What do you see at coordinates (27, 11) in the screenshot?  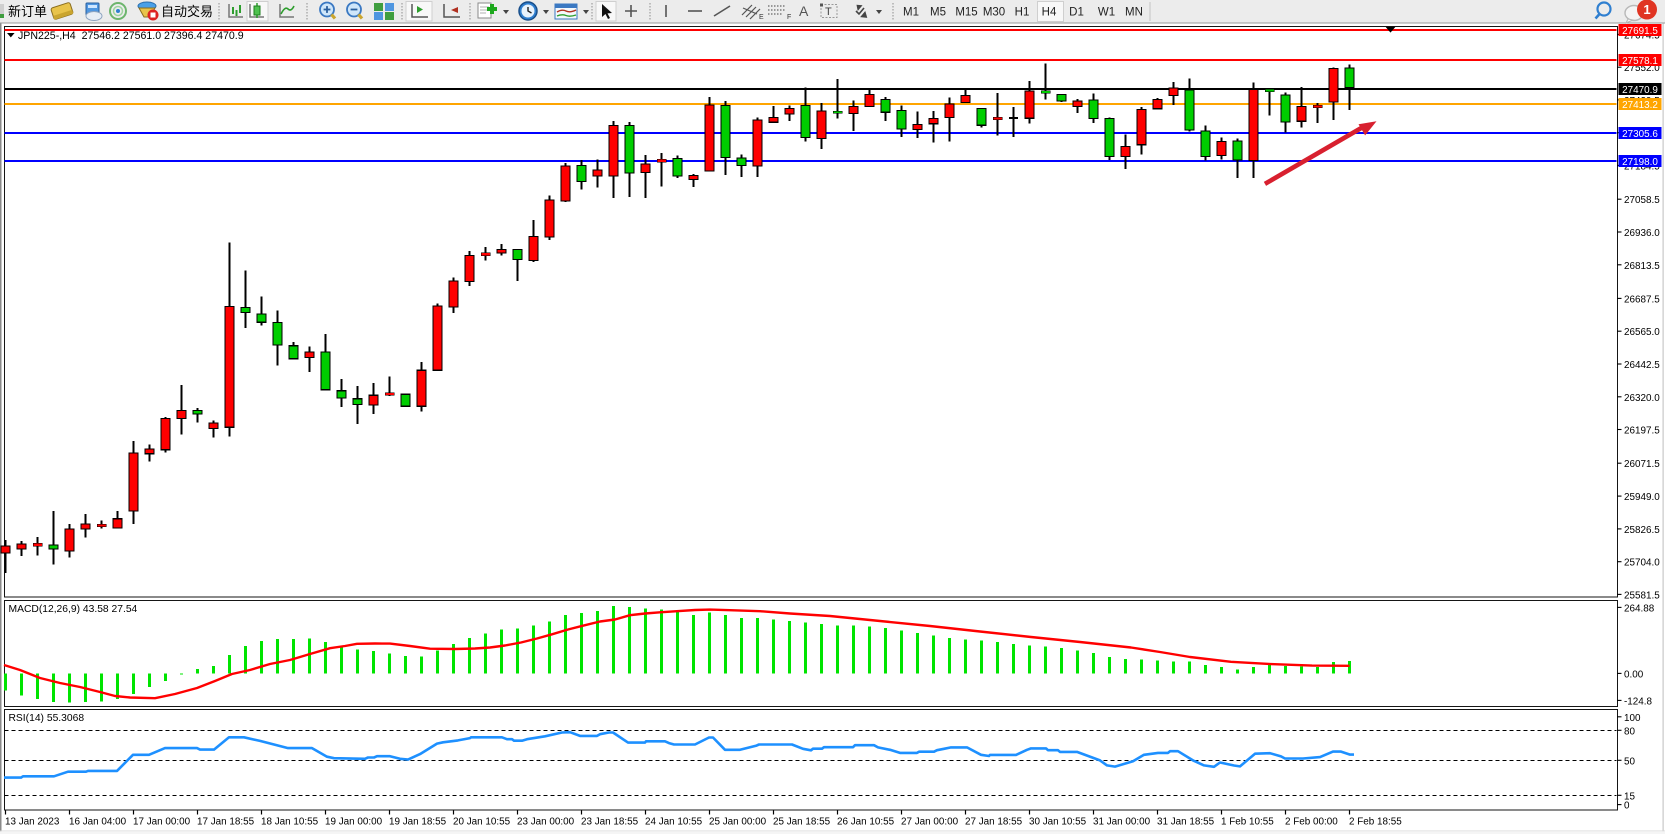 I see `svg-text: 新订单` at bounding box center [27, 11].